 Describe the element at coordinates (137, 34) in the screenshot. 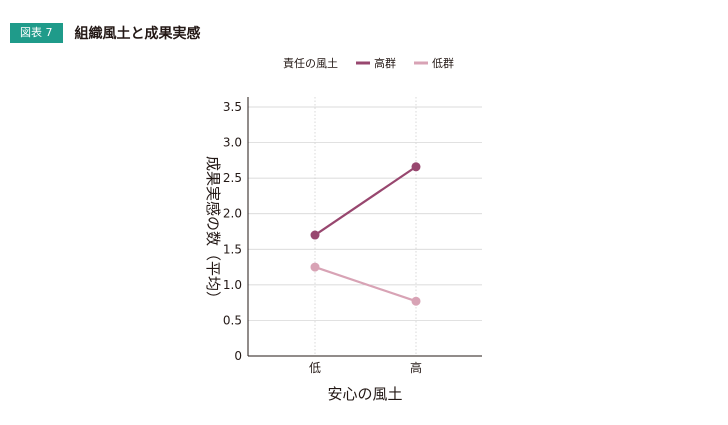

I see `figure-title: 組織風土と成果実感` at that location.